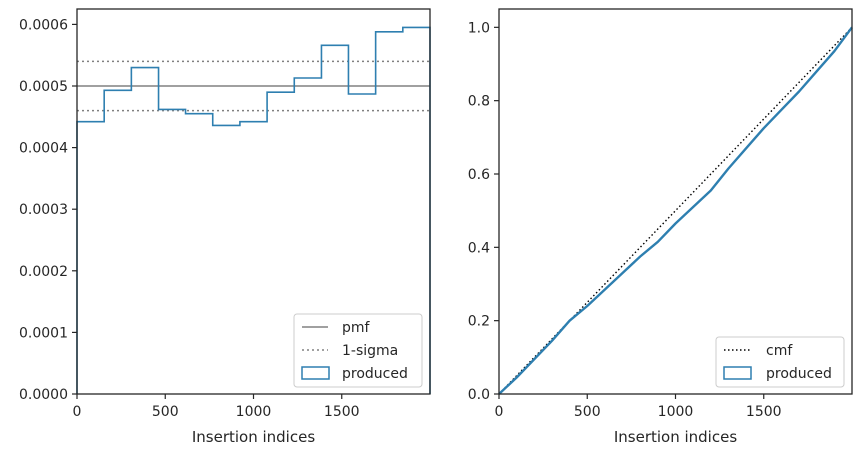 The image size is (861, 453). What do you see at coordinates (479, 175) in the screenshot?
I see `y-tick-label: 0.6` at bounding box center [479, 175].